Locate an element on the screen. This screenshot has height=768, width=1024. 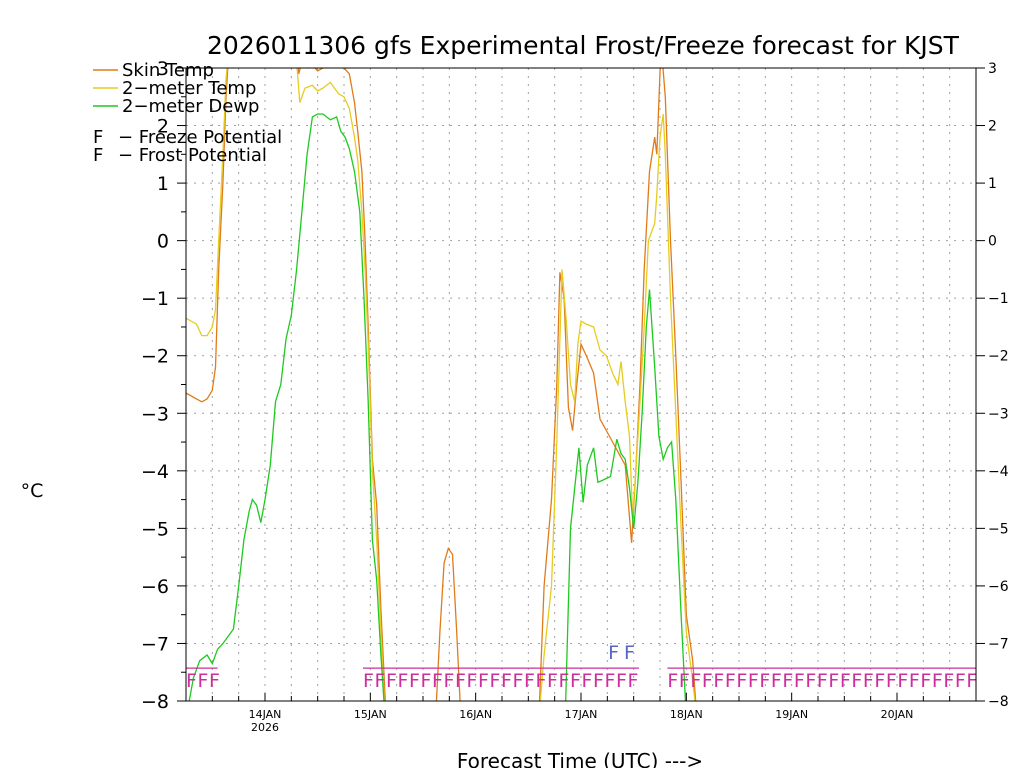
legend-label: 2−meter Temp is located at coordinates (189, 88).